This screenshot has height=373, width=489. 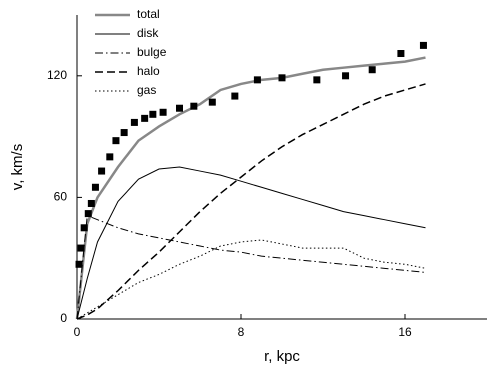 I want to click on legend-label: total, so click(x=148, y=14).